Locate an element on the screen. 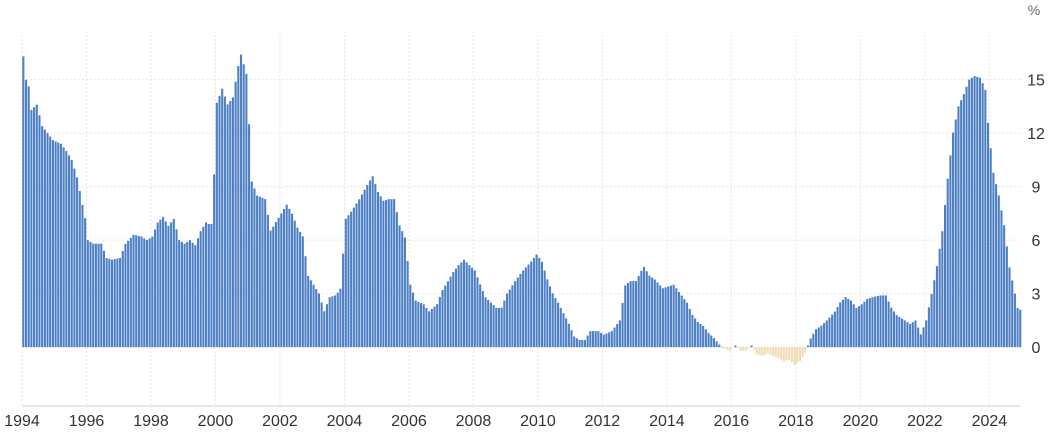  y-tick-label: 12 is located at coordinates (1036, 134).